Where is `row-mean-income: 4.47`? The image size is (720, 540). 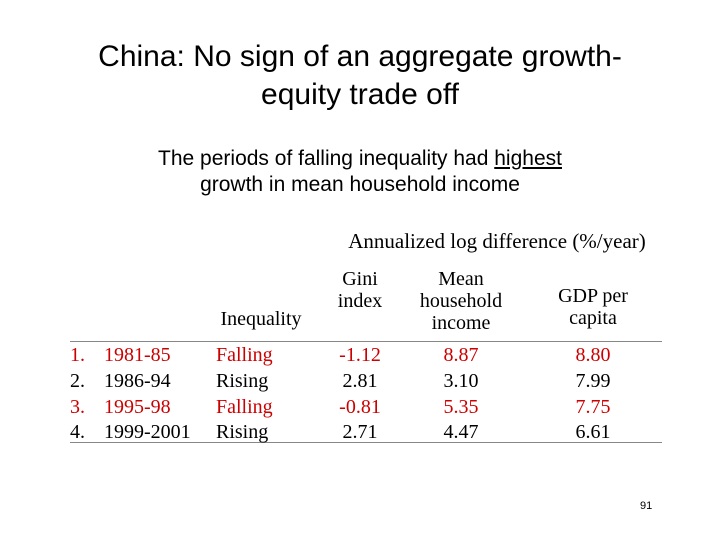 row-mean-income: 4.47 is located at coordinates (461, 432).